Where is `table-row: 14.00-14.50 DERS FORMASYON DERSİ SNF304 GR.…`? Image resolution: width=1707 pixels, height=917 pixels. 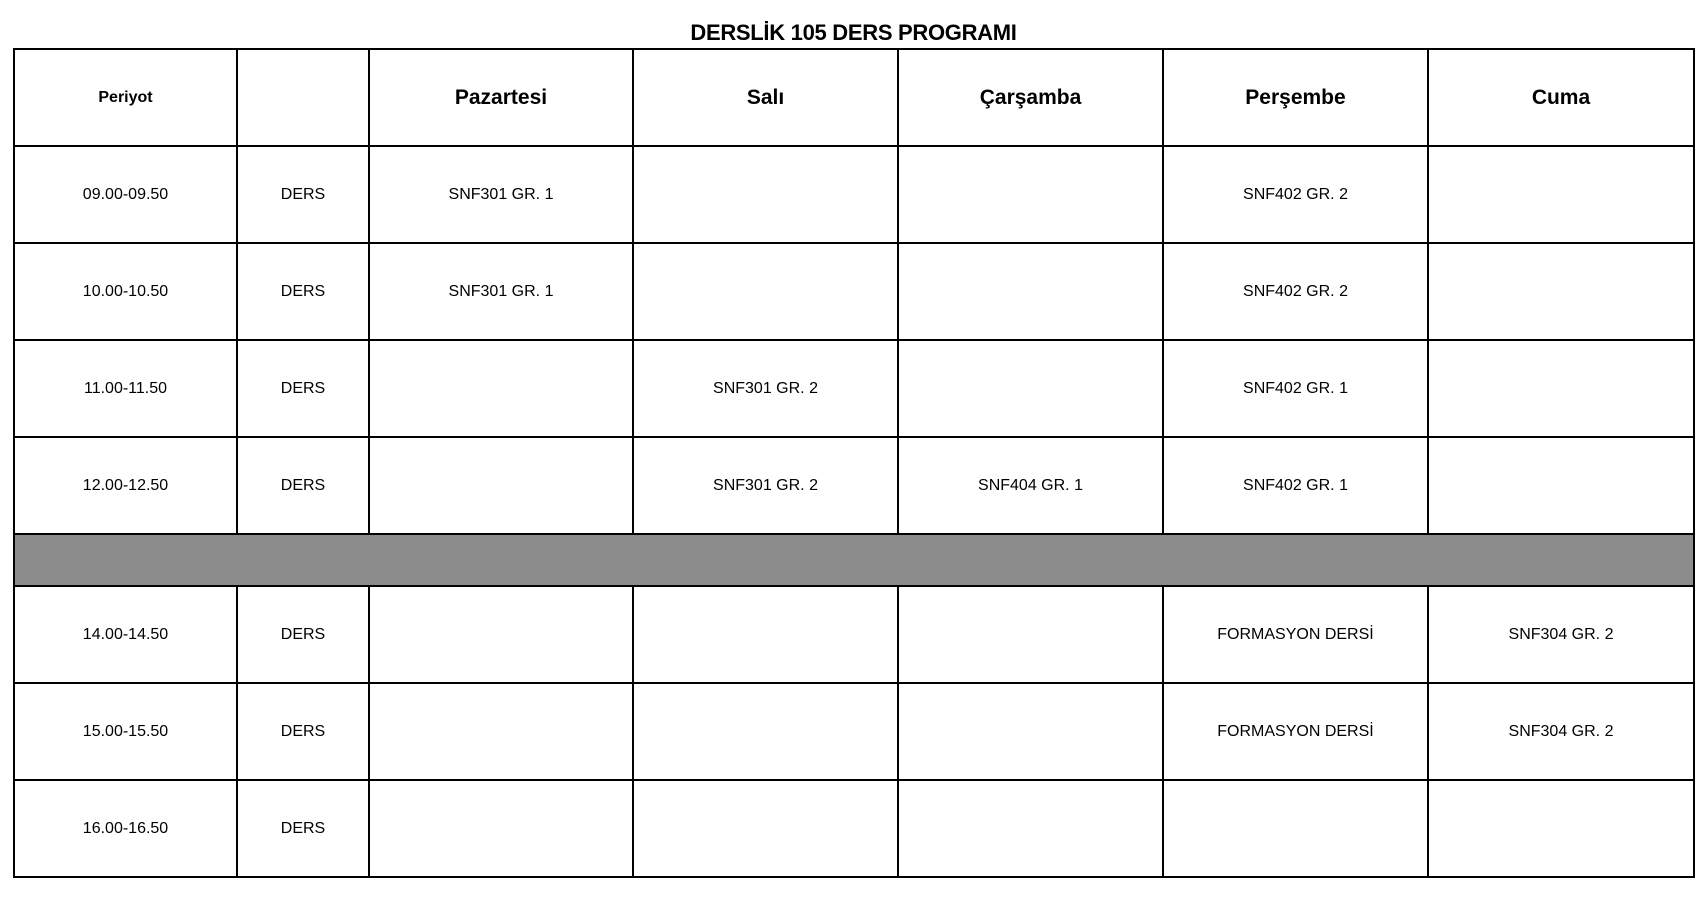 table-row: 14.00-14.50 DERS FORMASYON DERSİ SNF304 GR.… is located at coordinates (854, 634).